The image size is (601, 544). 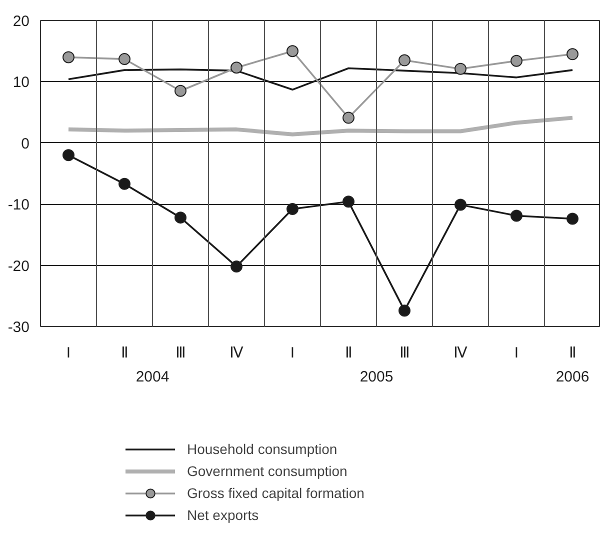 What do you see at coordinates (573, 377) in the screenshot?
I see `text: 2006` at bounding box center [573, 377].